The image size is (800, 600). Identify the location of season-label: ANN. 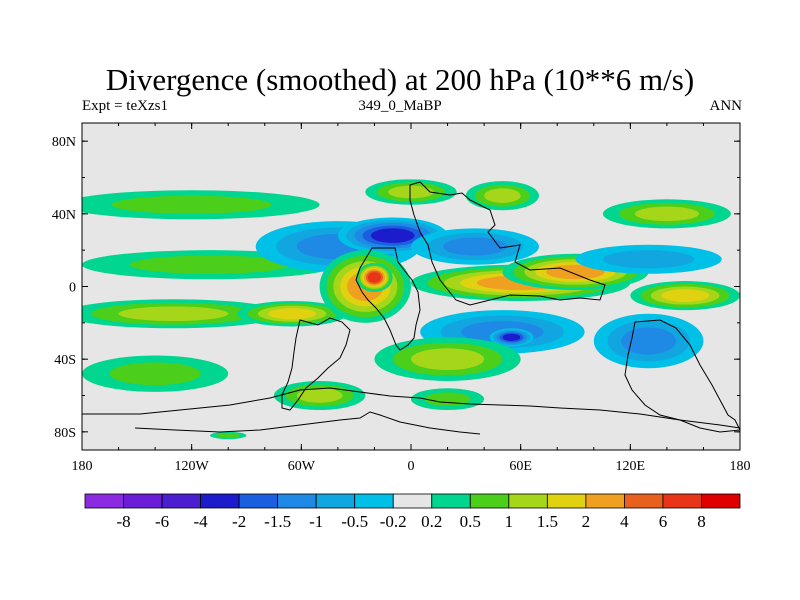
(726, 106).